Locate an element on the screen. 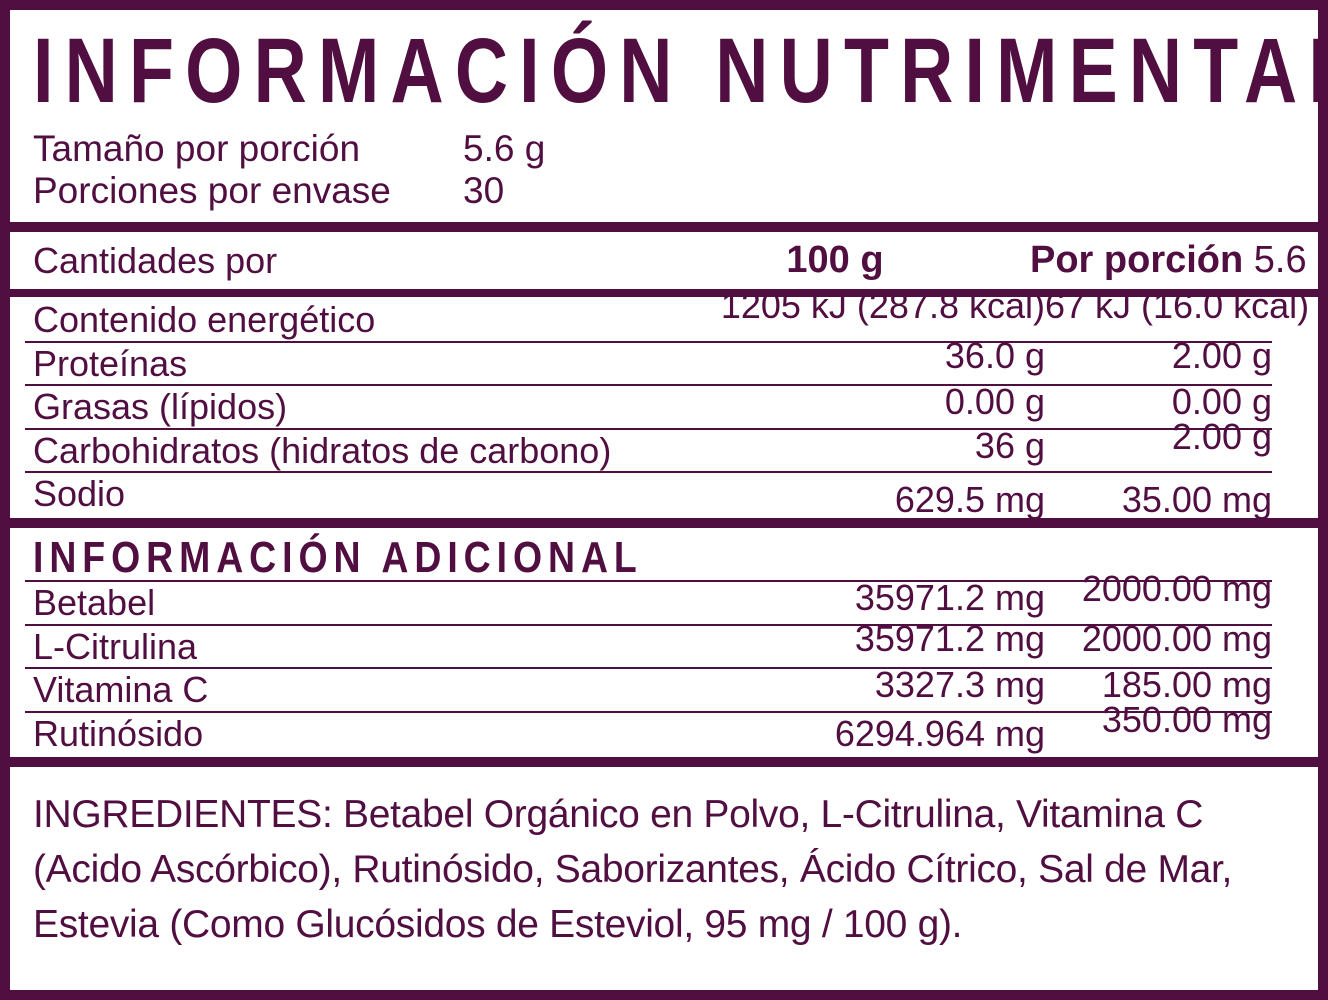 The image size is (1328, 1000). nutrient-label: Contenido energético is located at coordinates (204, 319).